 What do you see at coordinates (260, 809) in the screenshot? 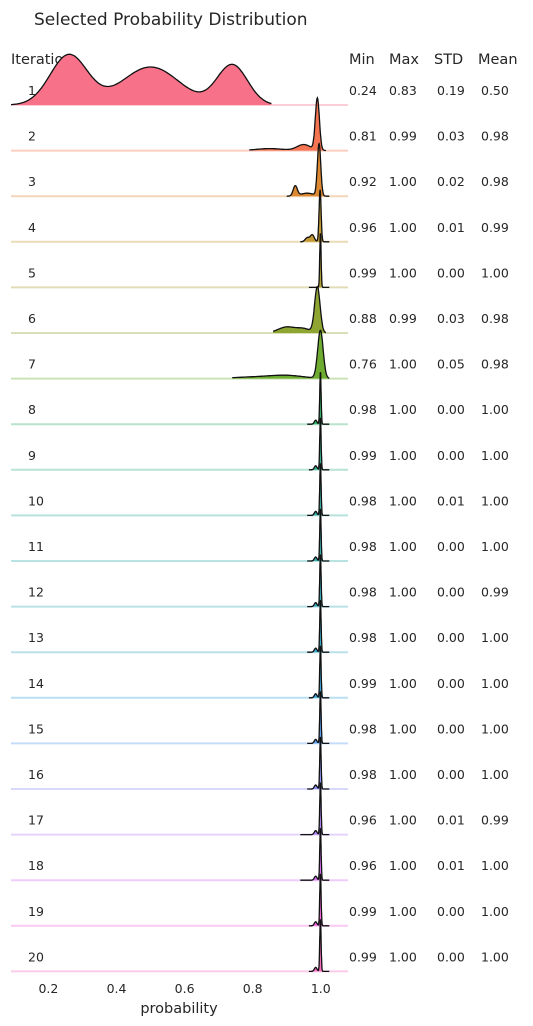
I see `ridge-row-17: 17 0.96 1.00 0.01 0.99` at bounding box center [260, 809].